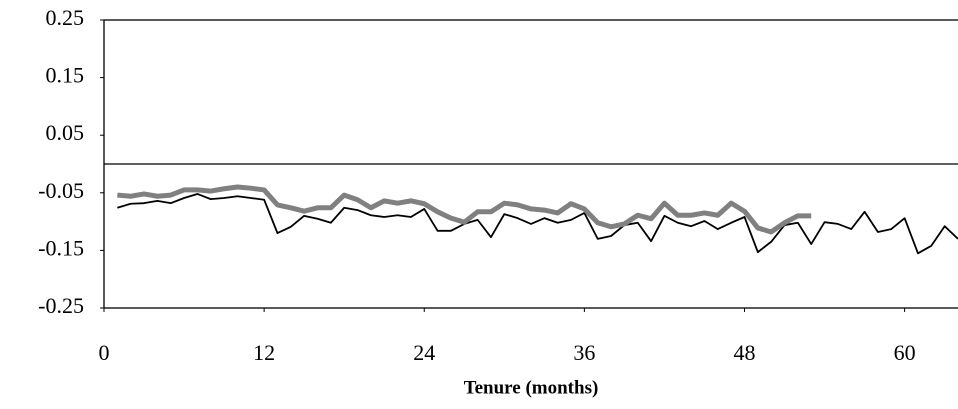 Image resolution: width=958 pixels, height=409 pixels. I want to click on y-tick-label: -0.25, so click(61, 305).